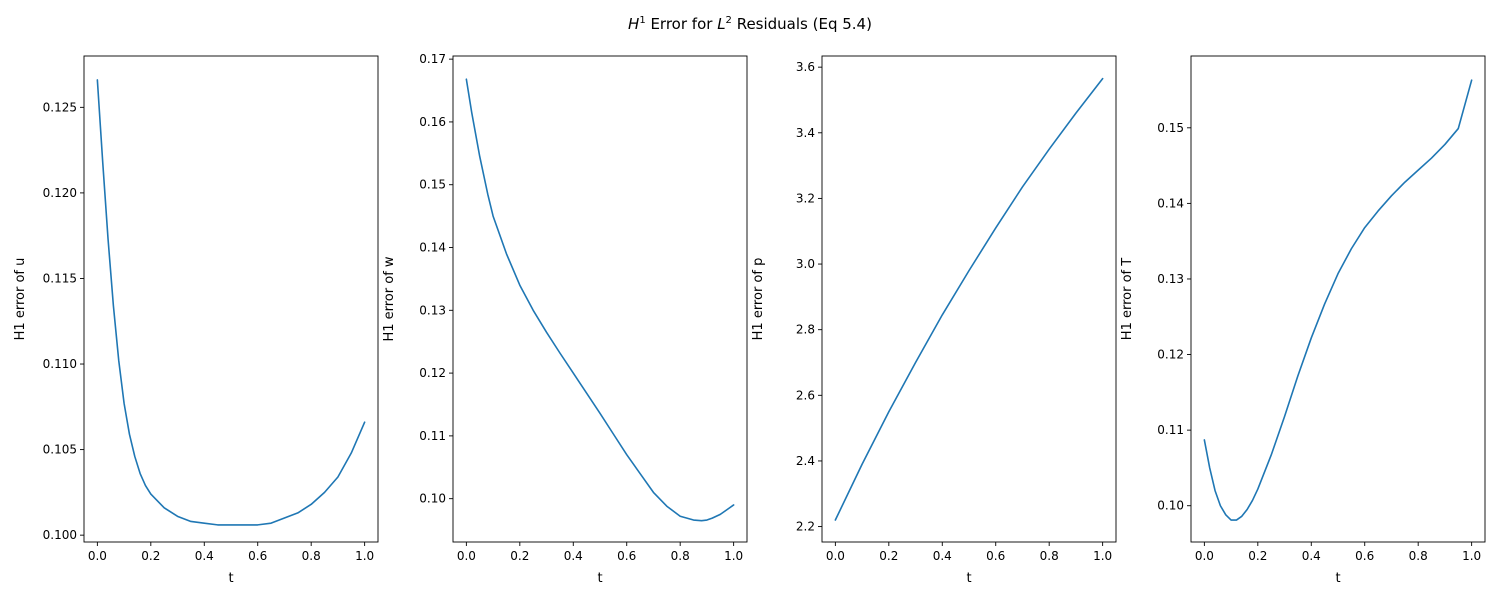 This screenshot has height=600, width=1500. Describe the element at coordinates (432, 122) in the screenshot. I see `y-tick-label: 0.16` at that location.